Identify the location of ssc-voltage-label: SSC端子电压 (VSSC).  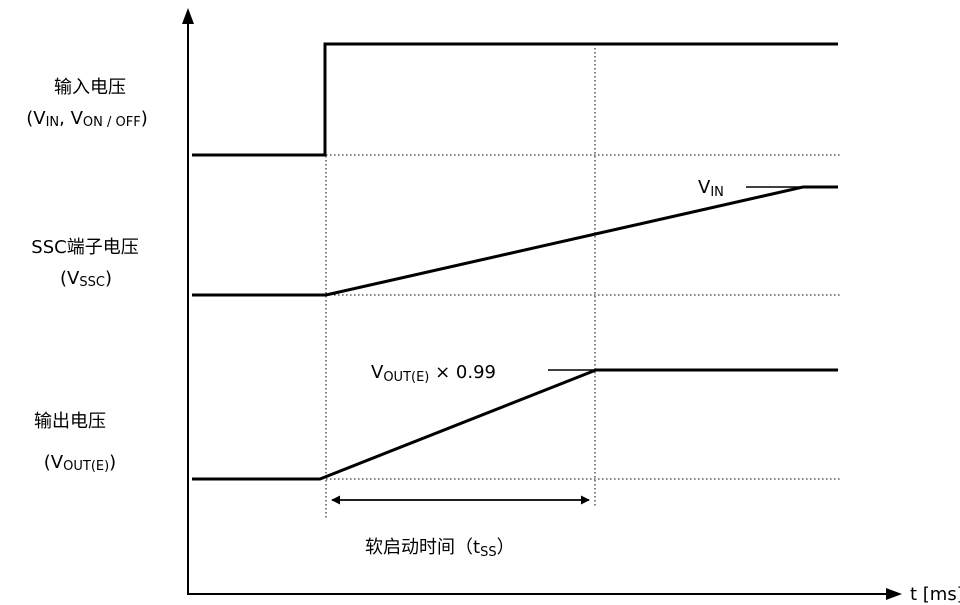
(84, 263).